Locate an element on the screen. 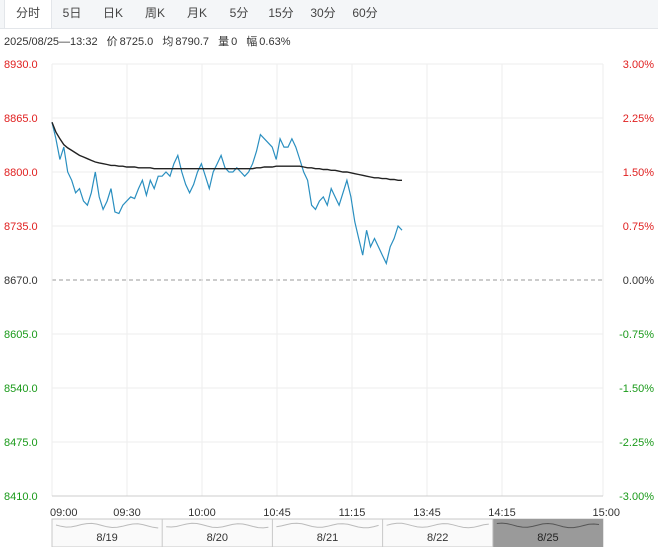 This screenshot has height=547, width=658. x-tick-label: 09:00 is located at coordinates (64, 513).